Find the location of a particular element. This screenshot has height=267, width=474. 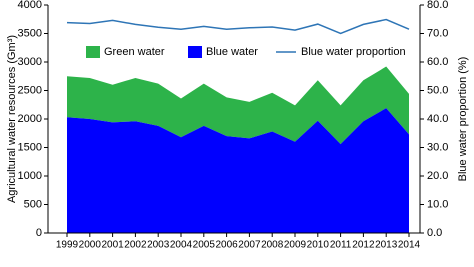

y-axis-title: Agricultural water resources (Gm³) is located at coordinates (12, 119).